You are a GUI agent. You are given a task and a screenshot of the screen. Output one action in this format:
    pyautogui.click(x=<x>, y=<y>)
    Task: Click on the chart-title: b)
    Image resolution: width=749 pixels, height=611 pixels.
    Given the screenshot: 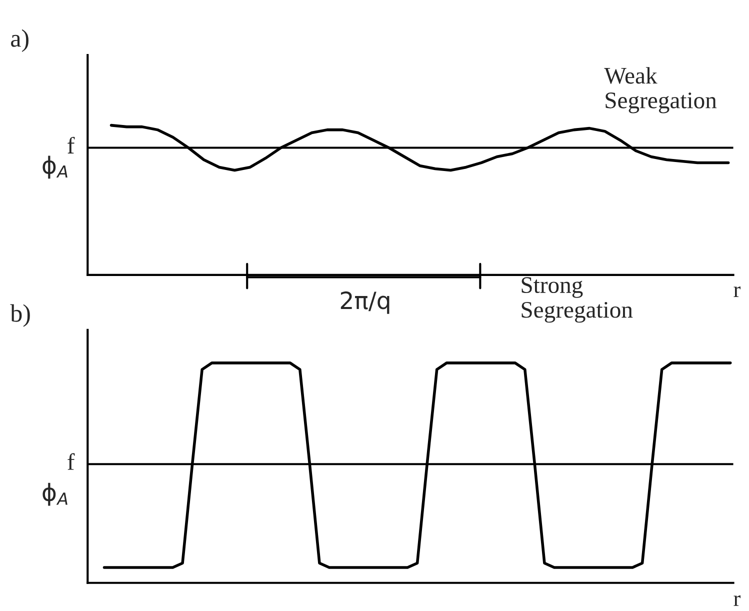 What is the action you would take?
    pyautogui.click(x=20, y=315)
    